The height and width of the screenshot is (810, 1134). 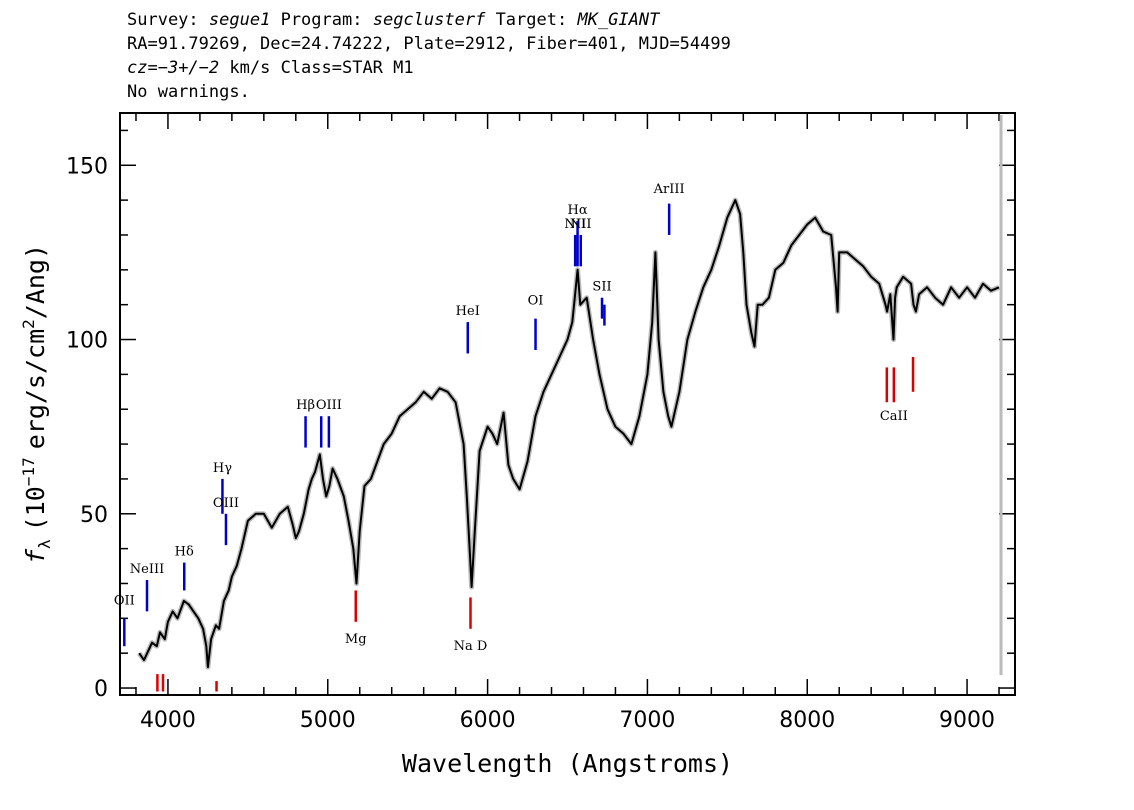 What do you see at coordinates (531, 20) in the screenshot?
I see `target-label: Target:` at bounding box center [531, 20].